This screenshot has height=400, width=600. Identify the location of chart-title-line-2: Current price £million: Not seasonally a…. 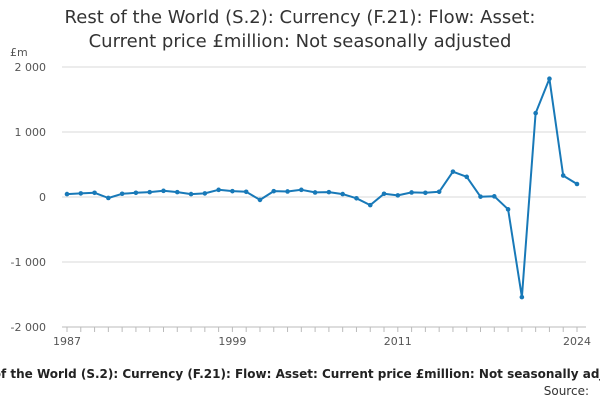
(300, 41).